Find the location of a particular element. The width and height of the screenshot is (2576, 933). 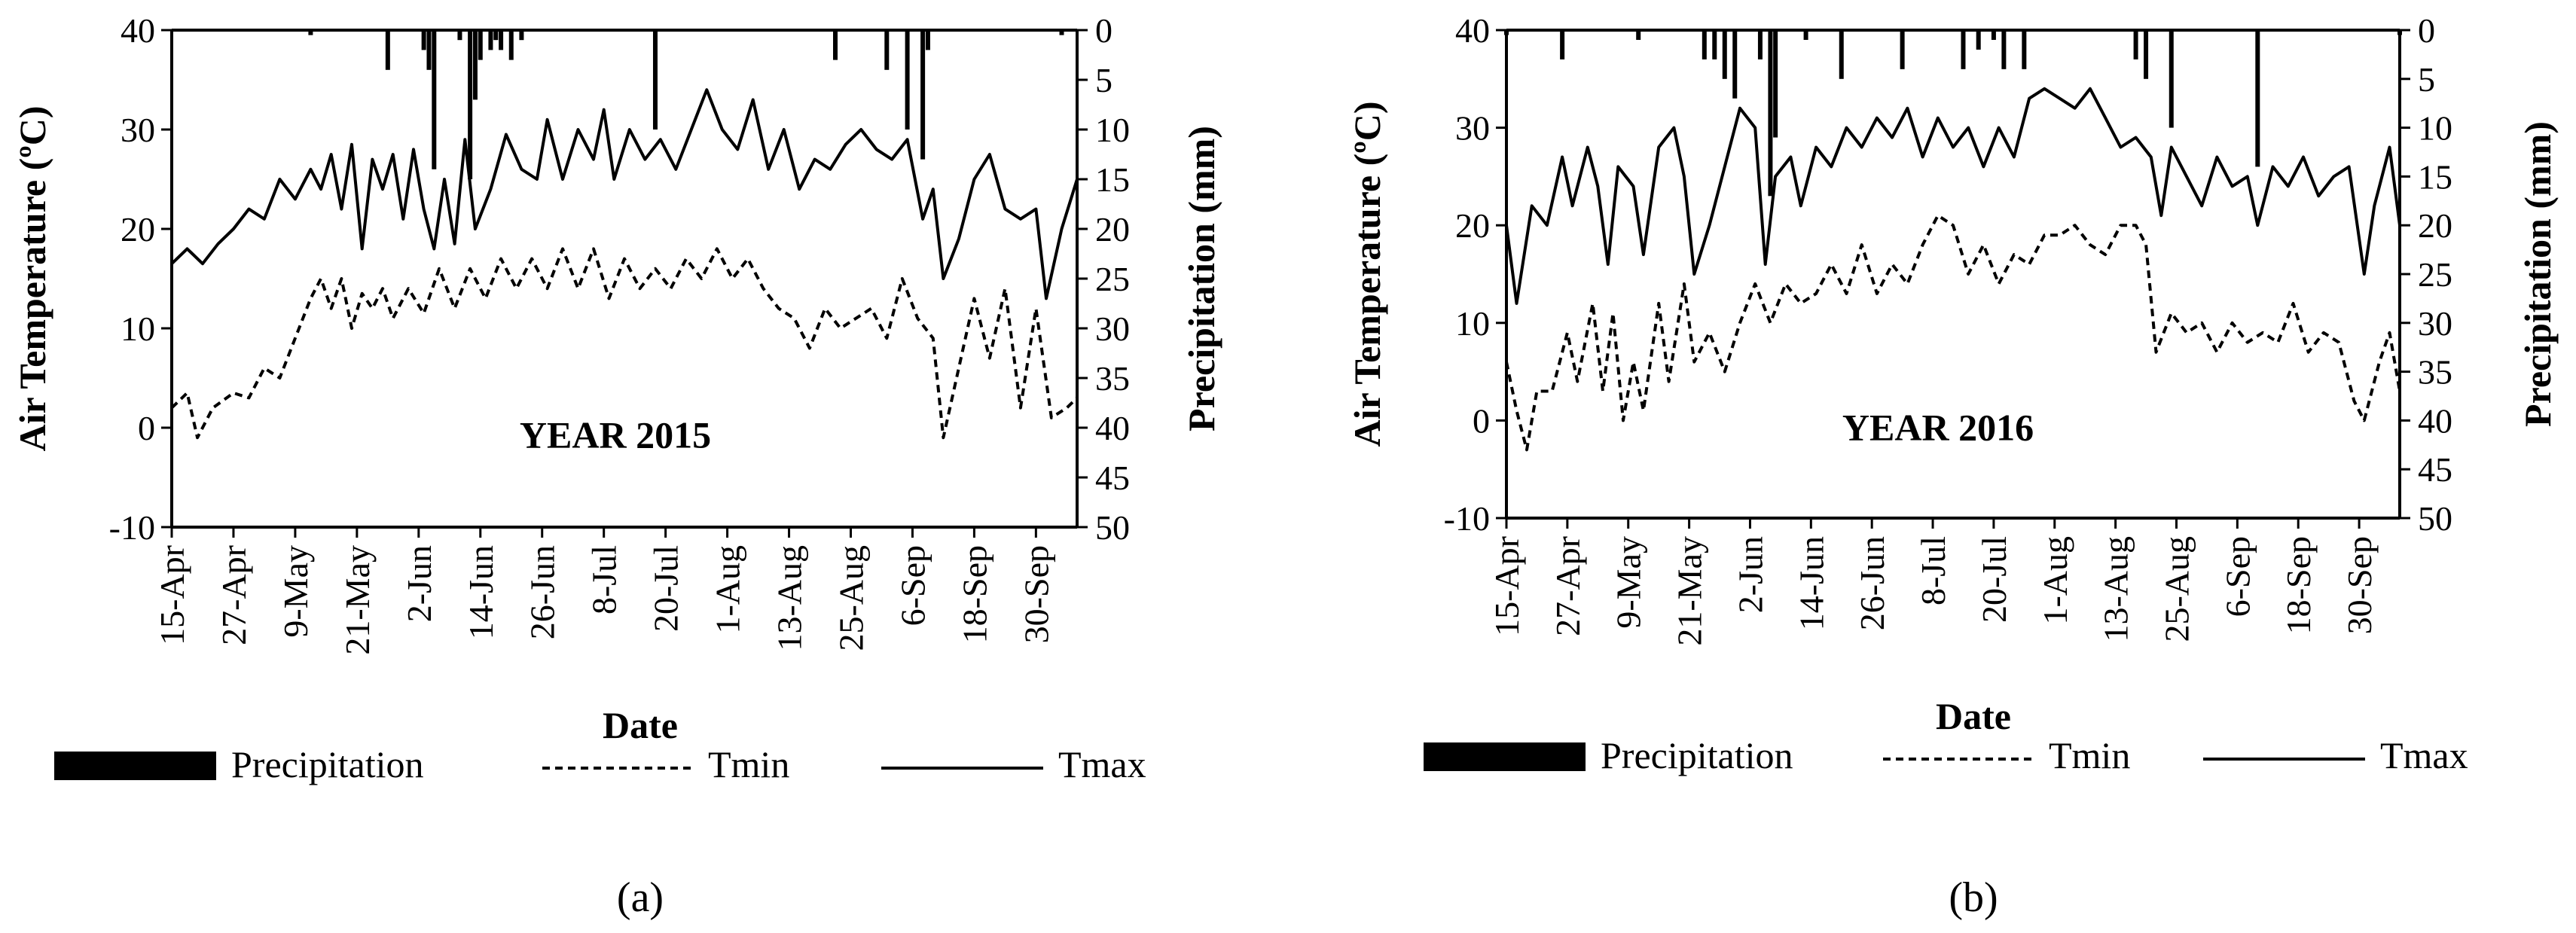

panel-label: (b) is located at coordinates (1974, 898).